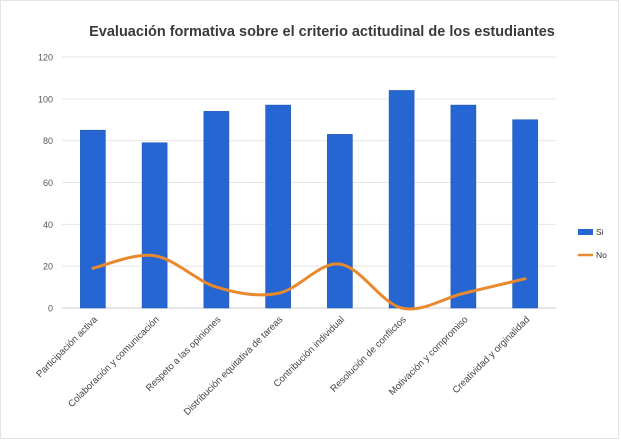 Image resolution: width=621 pixels, height=441 pixels. I want to click on line-no, so click(309, 282).